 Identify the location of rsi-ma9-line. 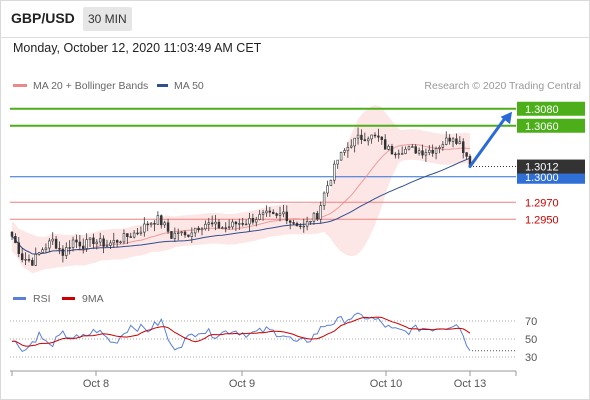
(241, 331).